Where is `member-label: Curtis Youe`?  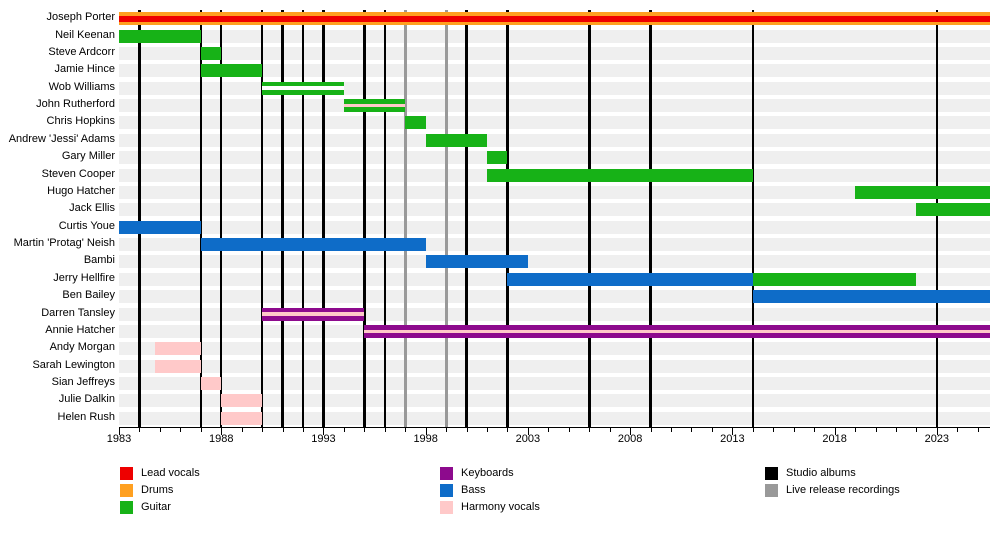
member-label: Curtis Youe is located at coordinates (86, 225).